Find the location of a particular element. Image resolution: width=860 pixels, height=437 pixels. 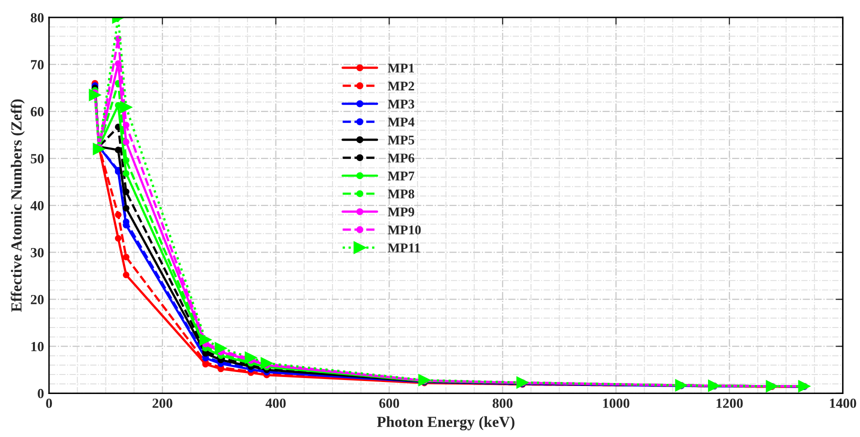

legend-label: MP5 is located at coordinates (401, 140).